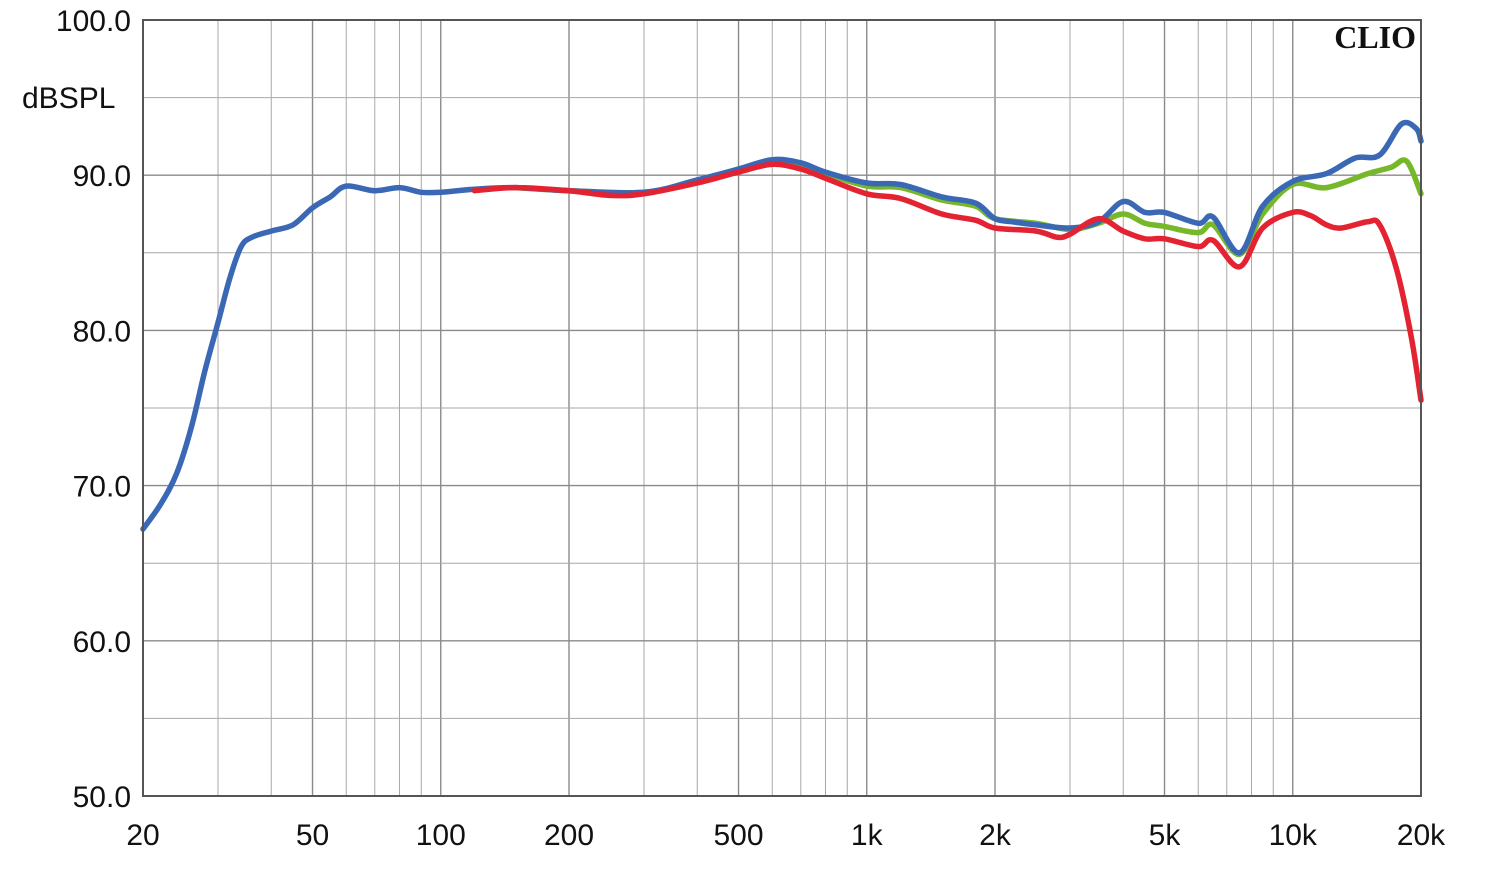 Image resolution: width=1500 pixels, height=878 pixels. Describe the element at coordinates (1375, 37) in the screenshot. I see `brand-label: CLIO` at that location.